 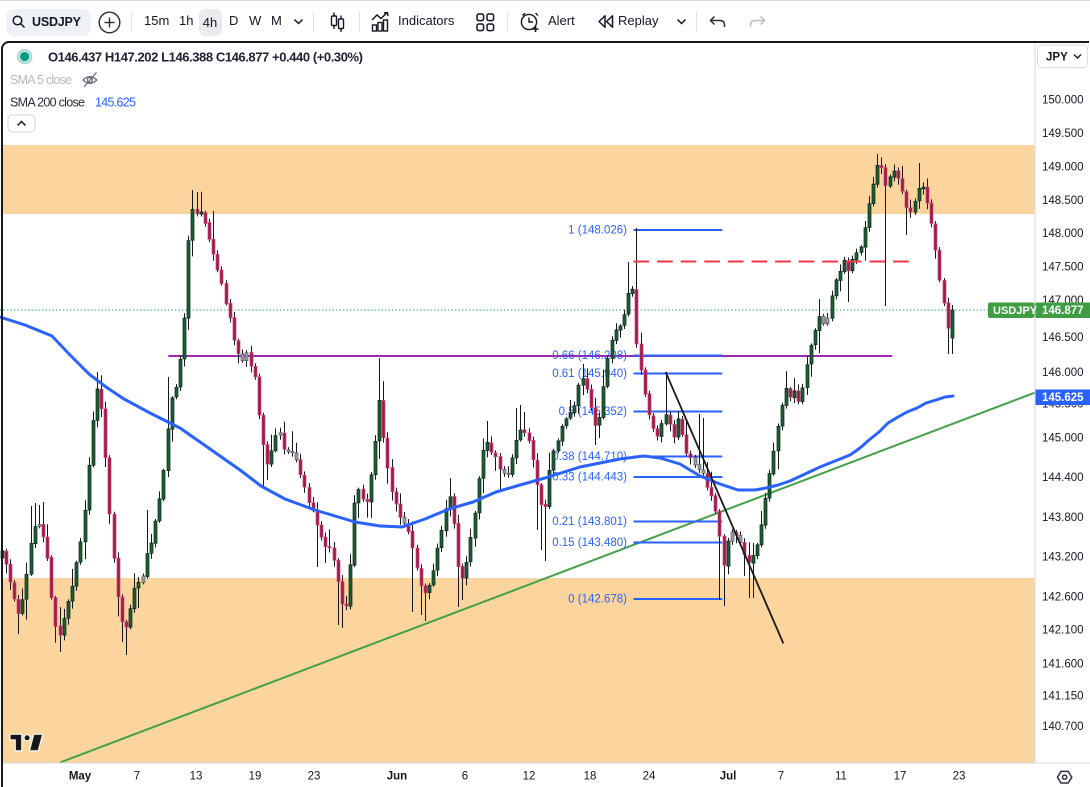 What do you see at coordinates (841, 777) in the screenshot?
I see `svg-text: 11` at bounding box center [841, 777].